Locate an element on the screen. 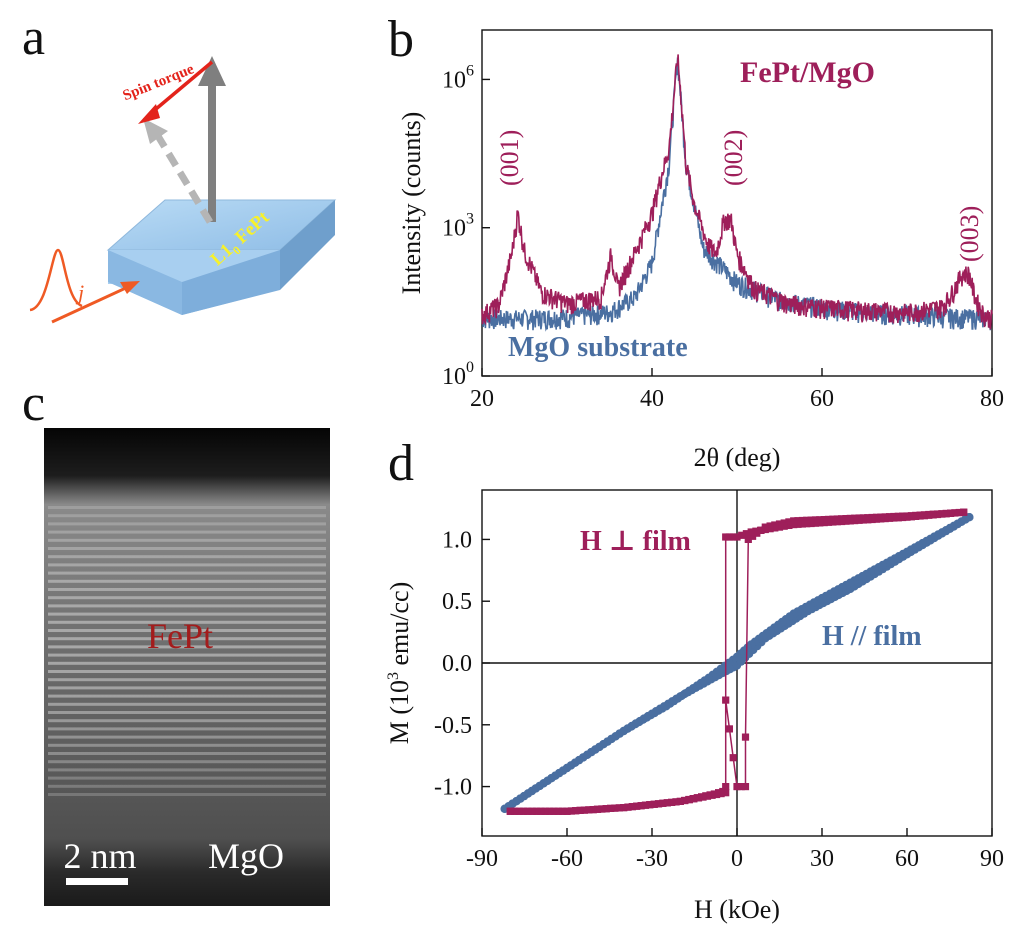 Image resolution: width=1024 pixels, height=931 pixels. tem-substrate-label: MgO is located at coordinates (246, 856).